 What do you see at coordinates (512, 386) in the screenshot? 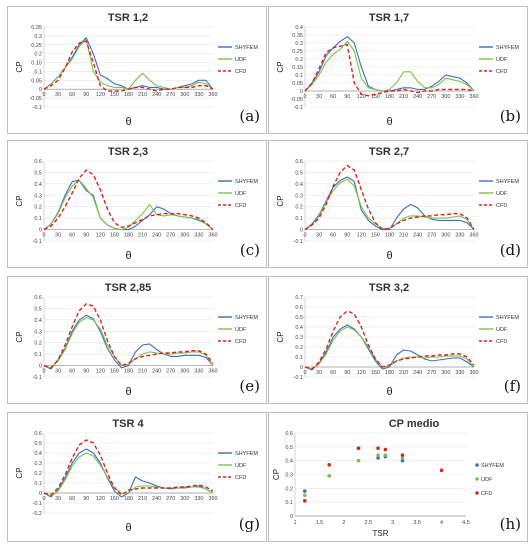
I see `panel-label: (f)` at bounding box center [512, 386].